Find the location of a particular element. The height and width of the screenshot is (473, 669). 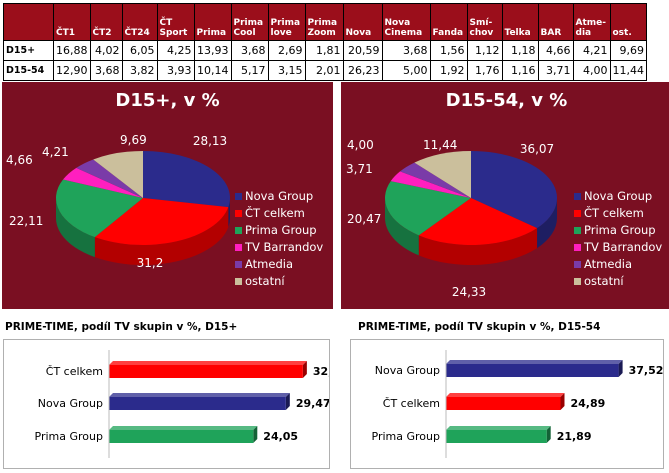

table-cell: 9,69 is located at coordinates (628, 50).